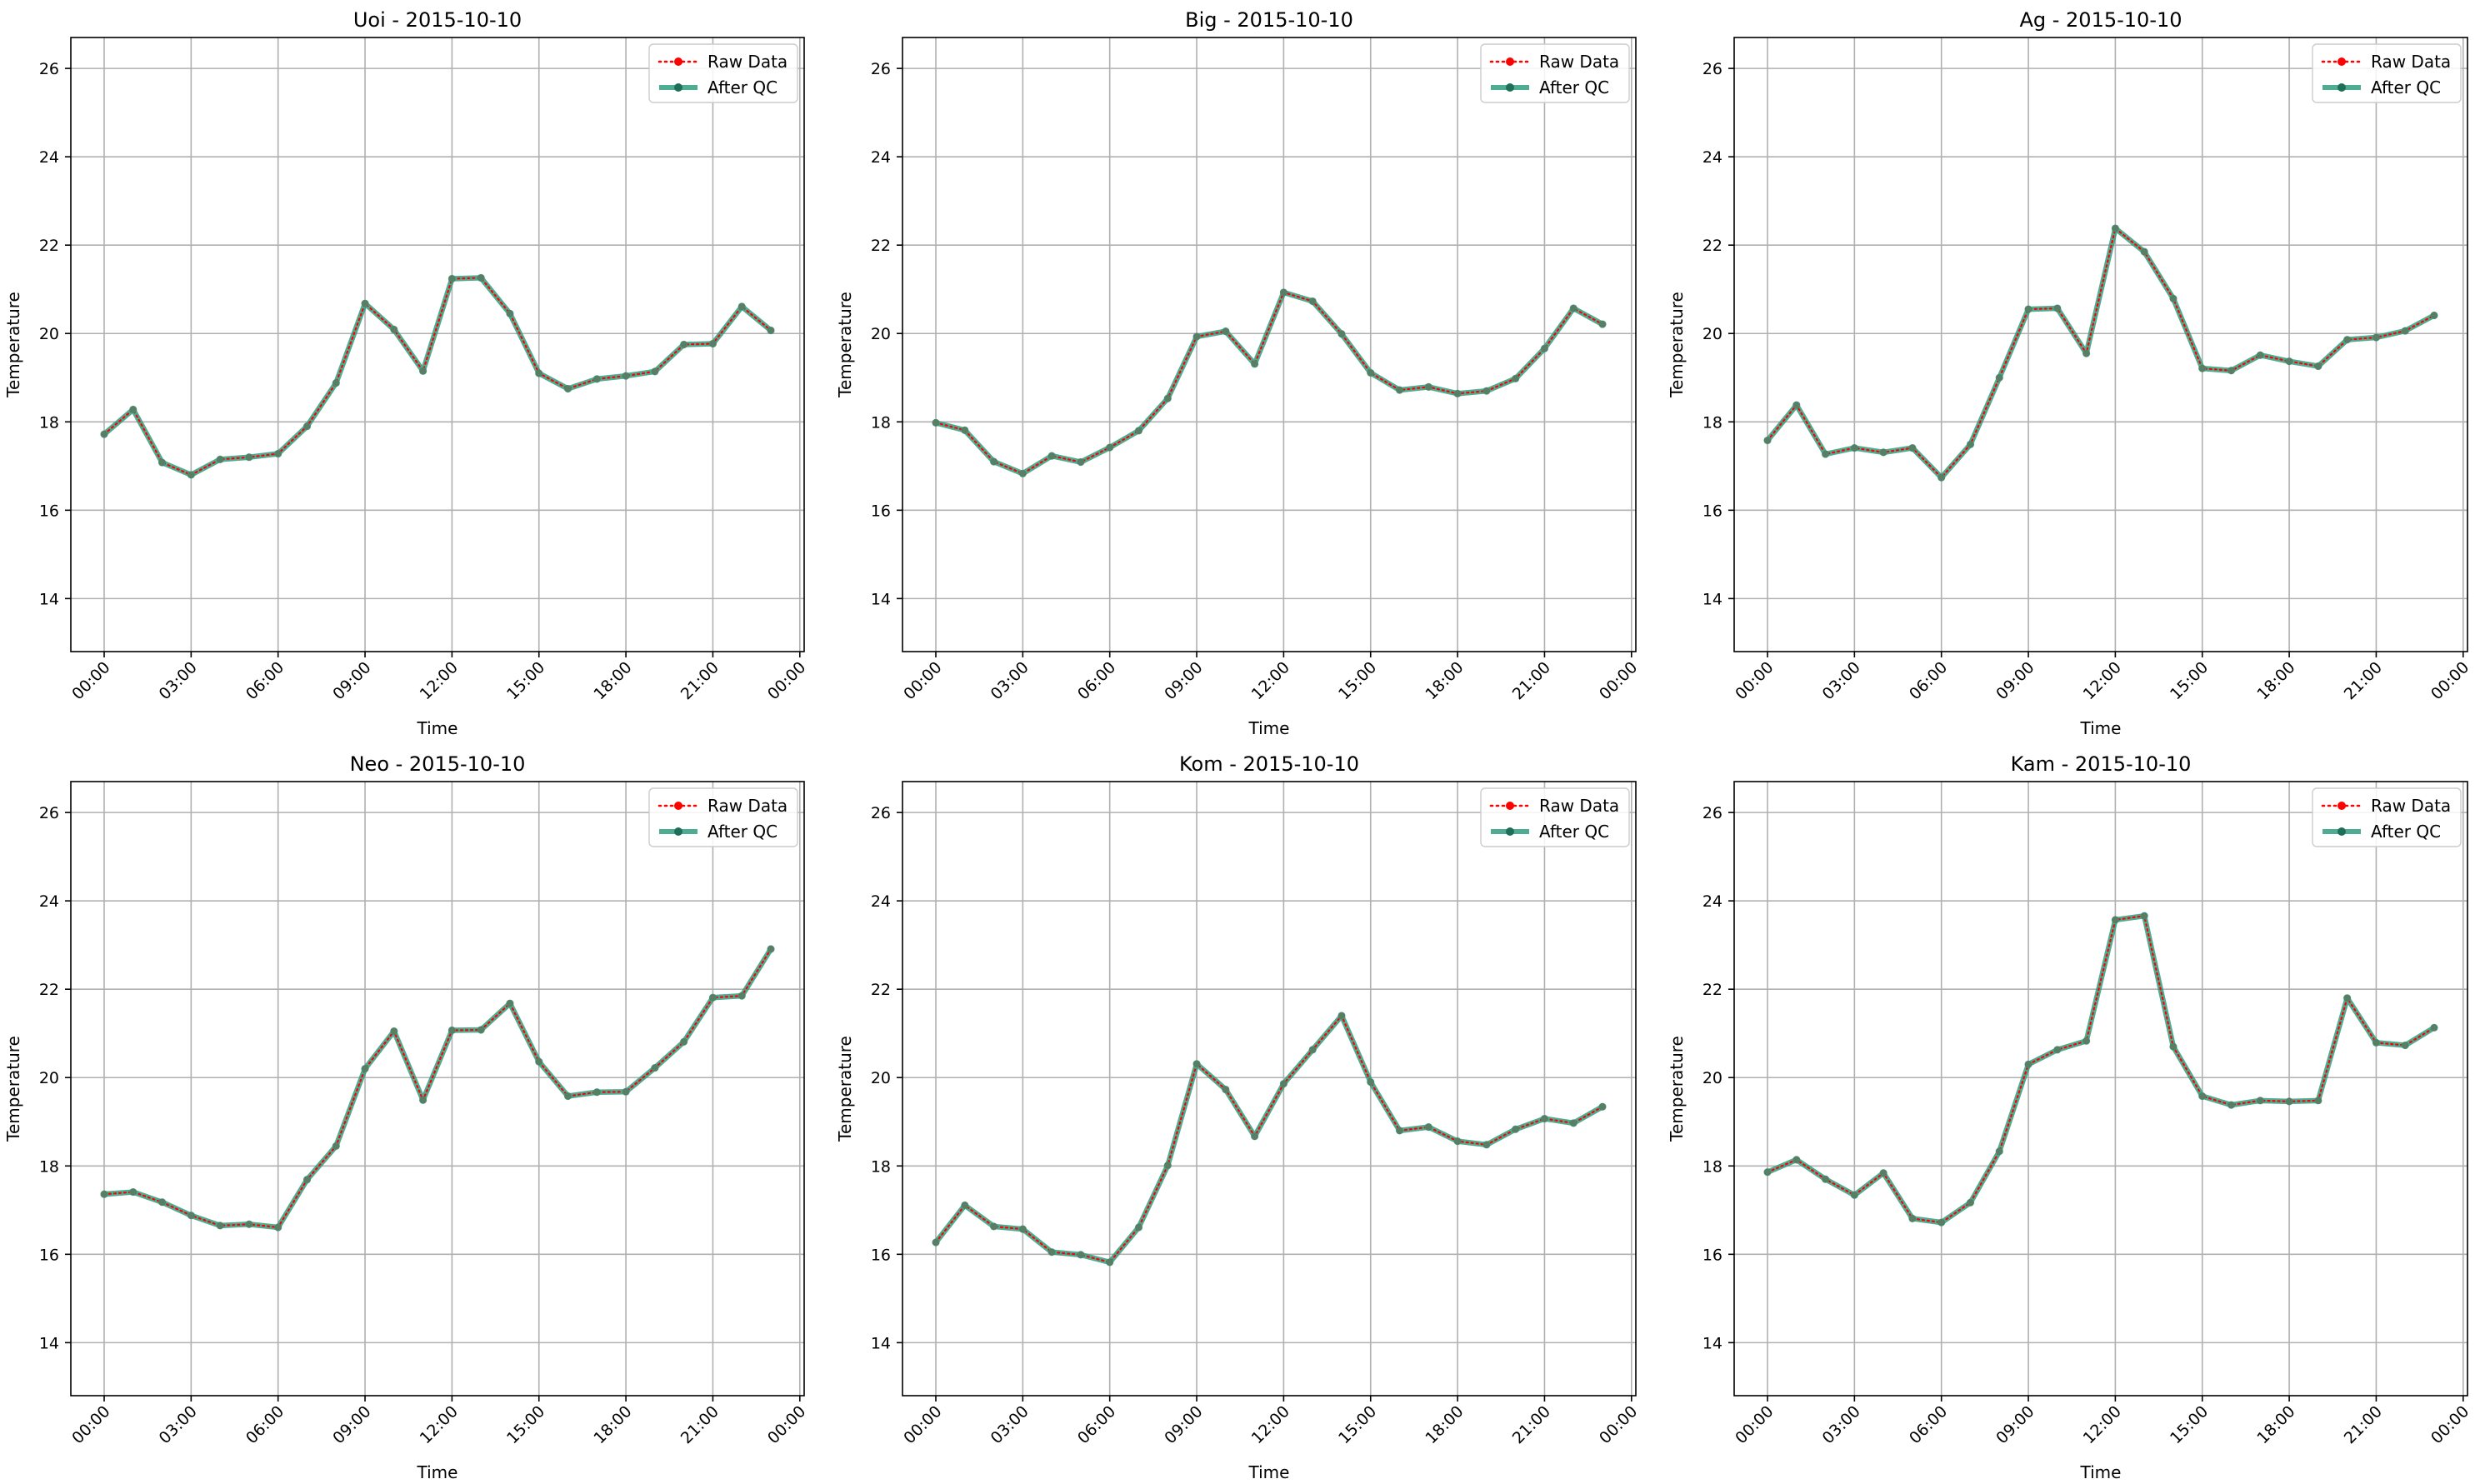 Image resolution: width=2485 pixels, height=1484 pixels. I want to click on legend-marker-raw-data, so click(1510, 806).